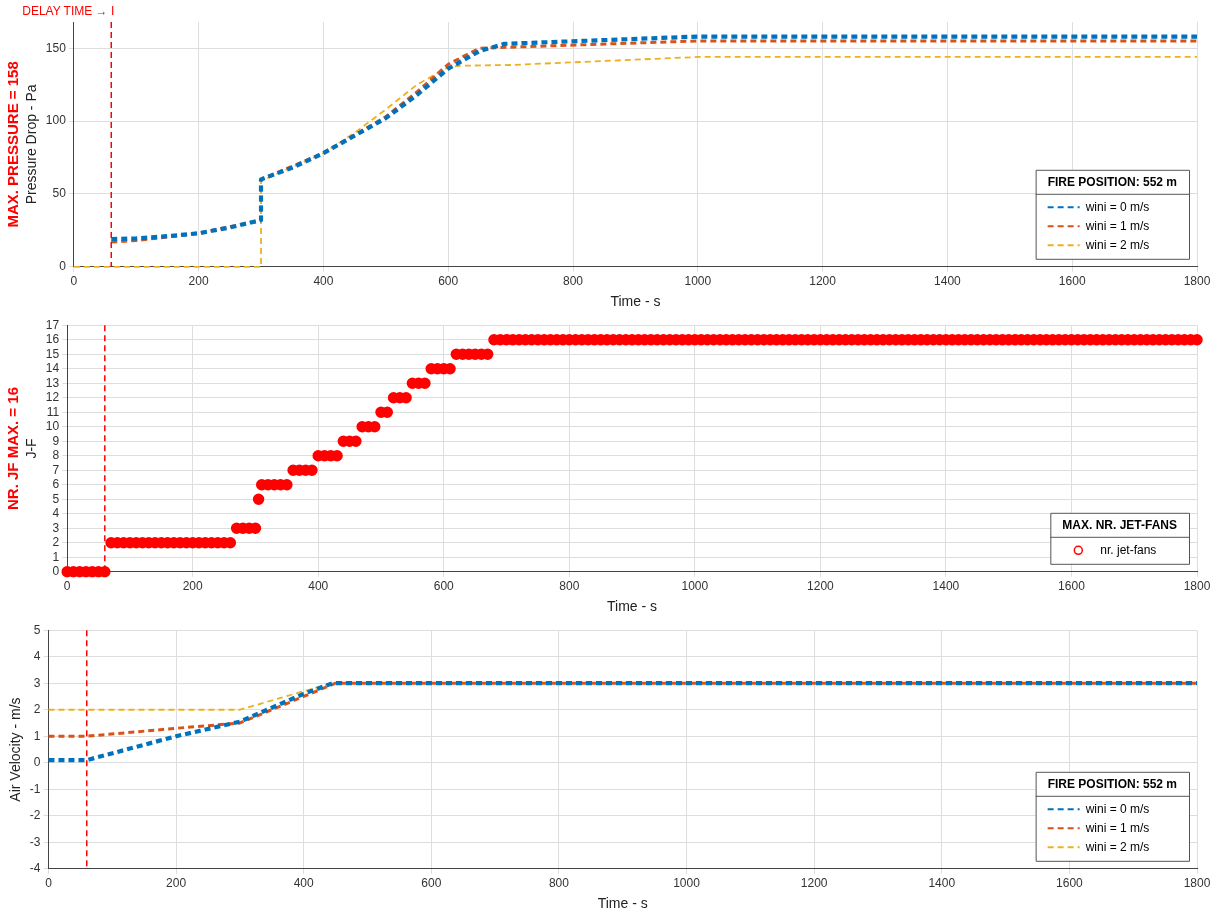  What do you see at coordinates (35, 841) in the screenshot?
I see `y-tick-label: -3` at bounding box center [35, 841].